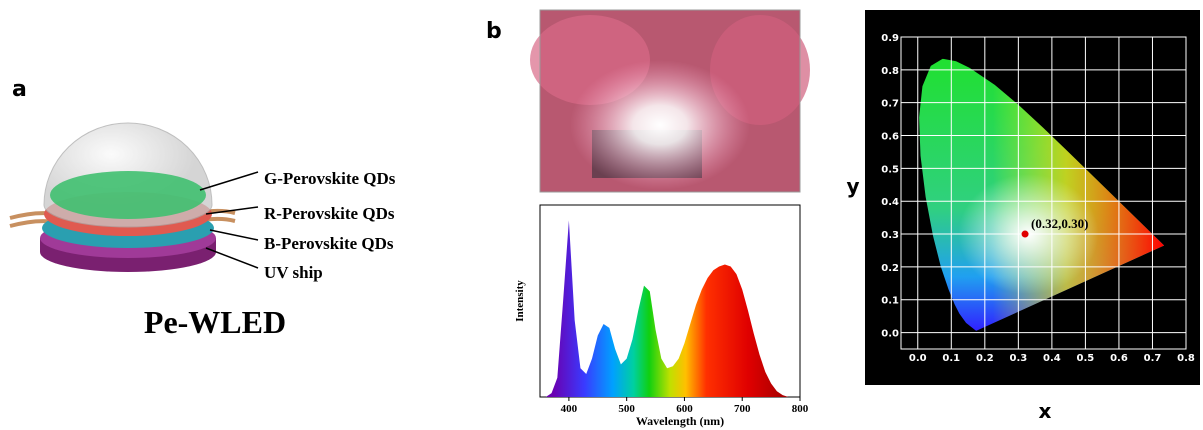 Image resolution: width=1203 pixels, height=430 pixels. Describe the element at coordinates (918, 358) in the screenshot. I see `x-tick-label: 0.0` at that location.